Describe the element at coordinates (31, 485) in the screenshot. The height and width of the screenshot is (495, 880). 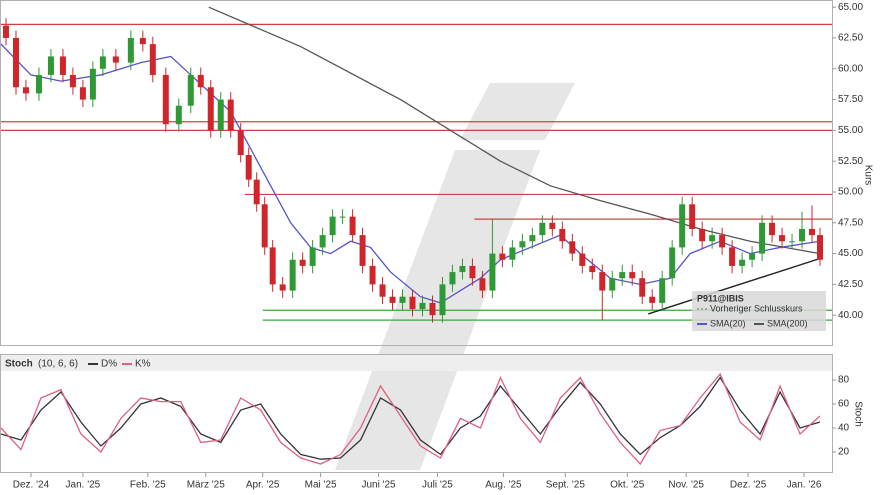
I see `x-tick-label: Dez. '24` at that location.